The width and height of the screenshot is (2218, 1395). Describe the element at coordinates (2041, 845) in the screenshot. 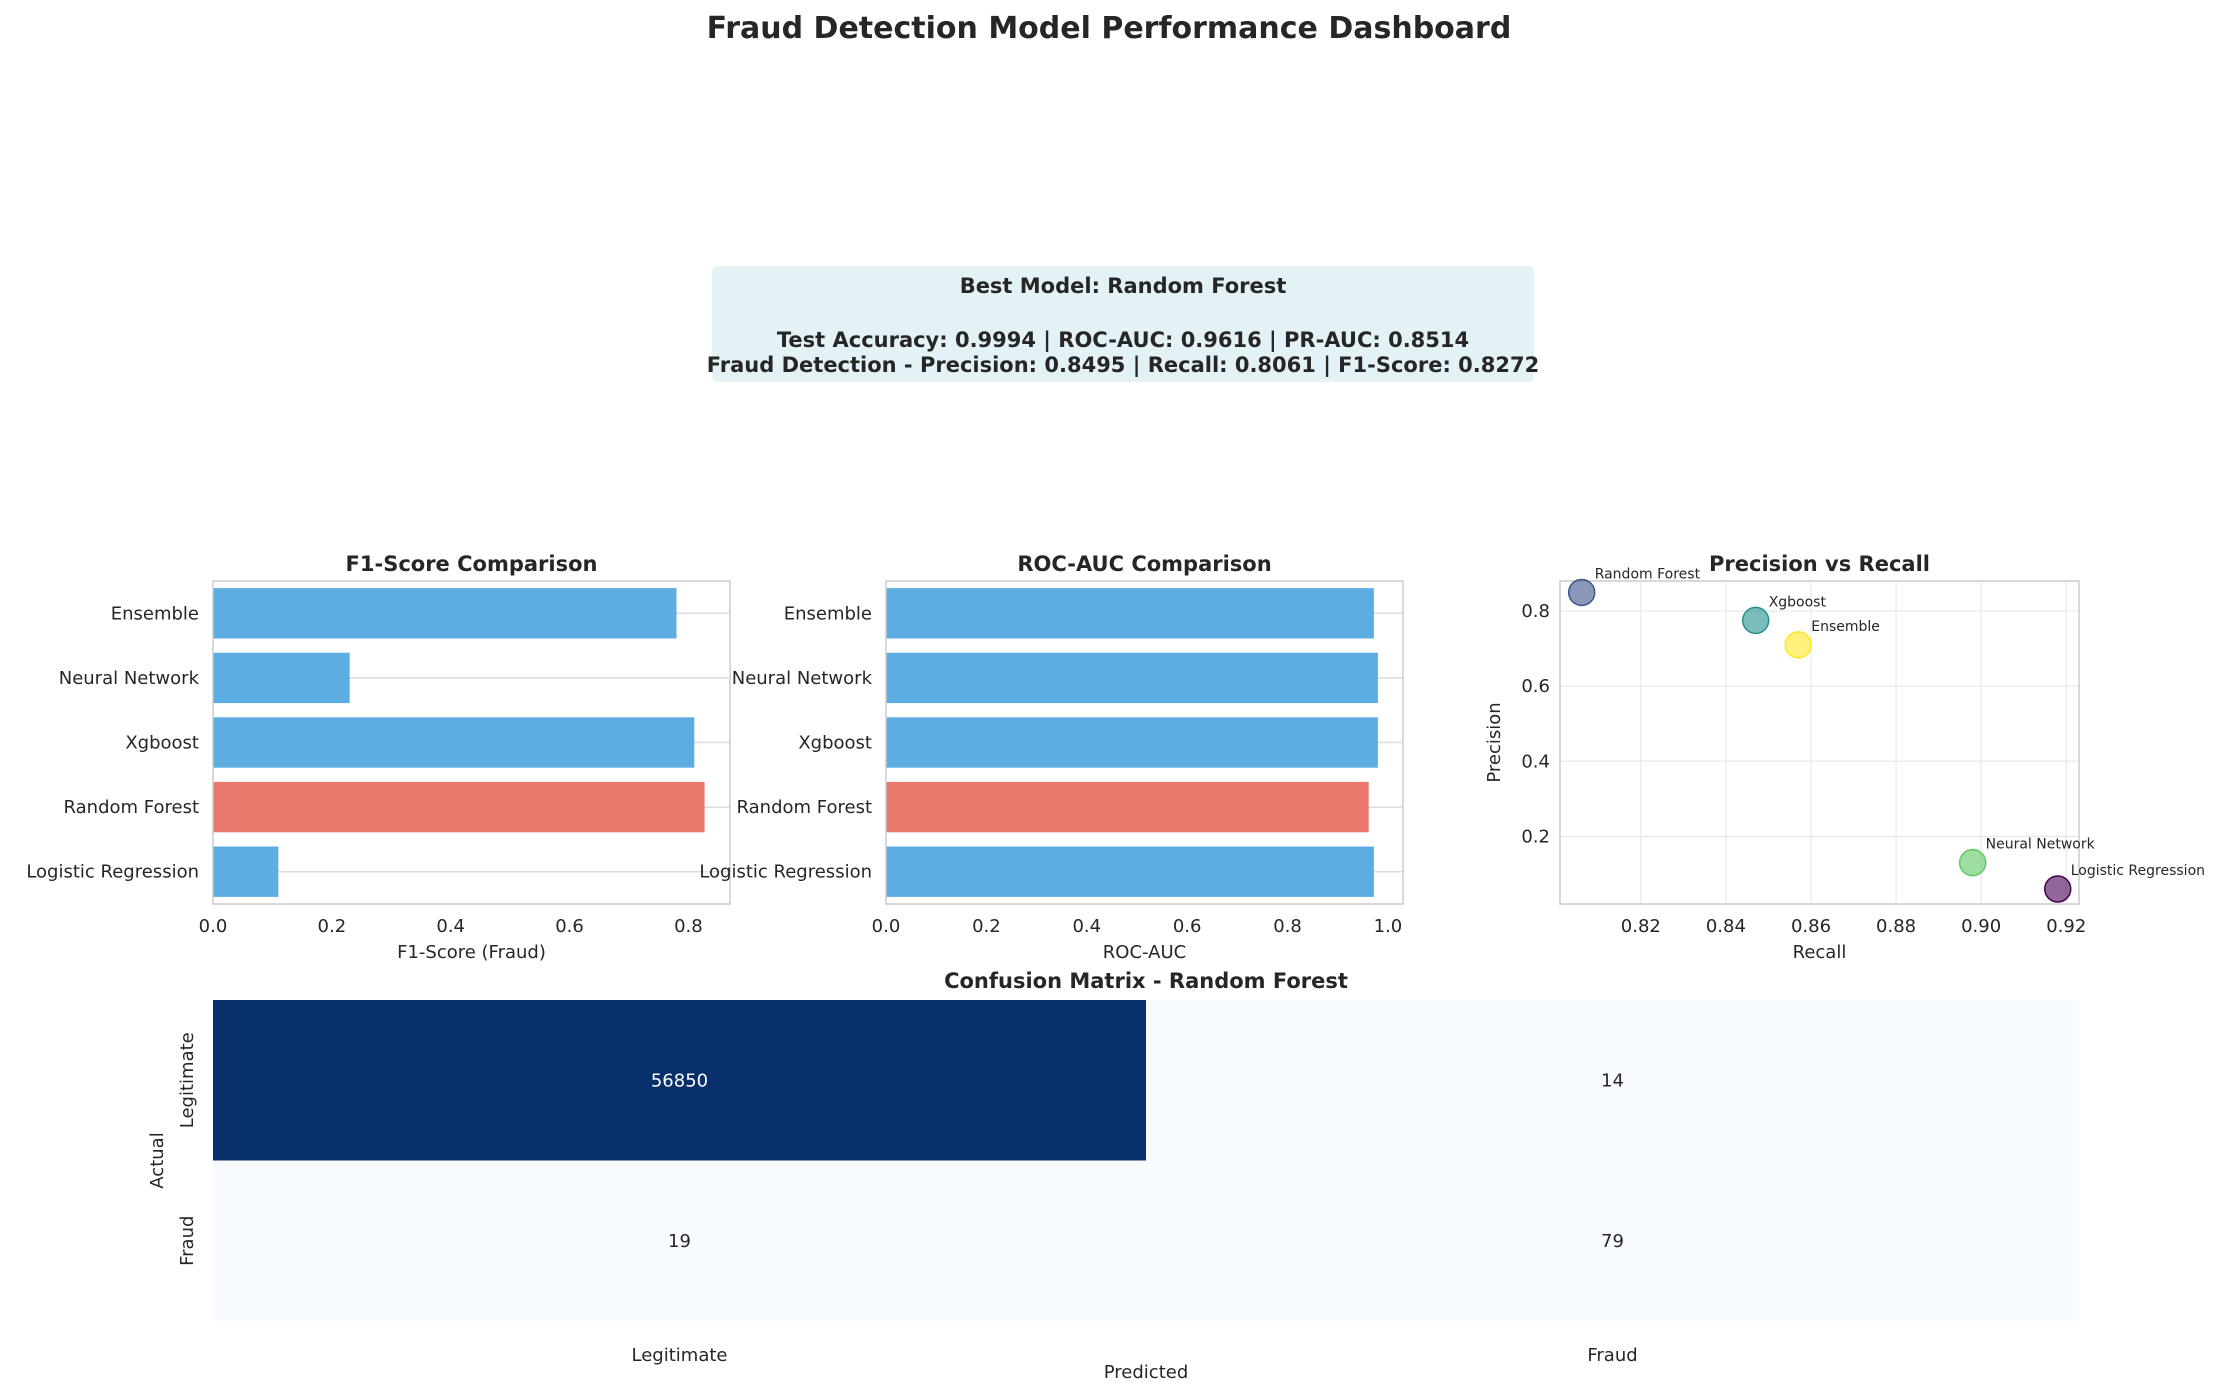

I see `point-label: Neural Network` at that location.